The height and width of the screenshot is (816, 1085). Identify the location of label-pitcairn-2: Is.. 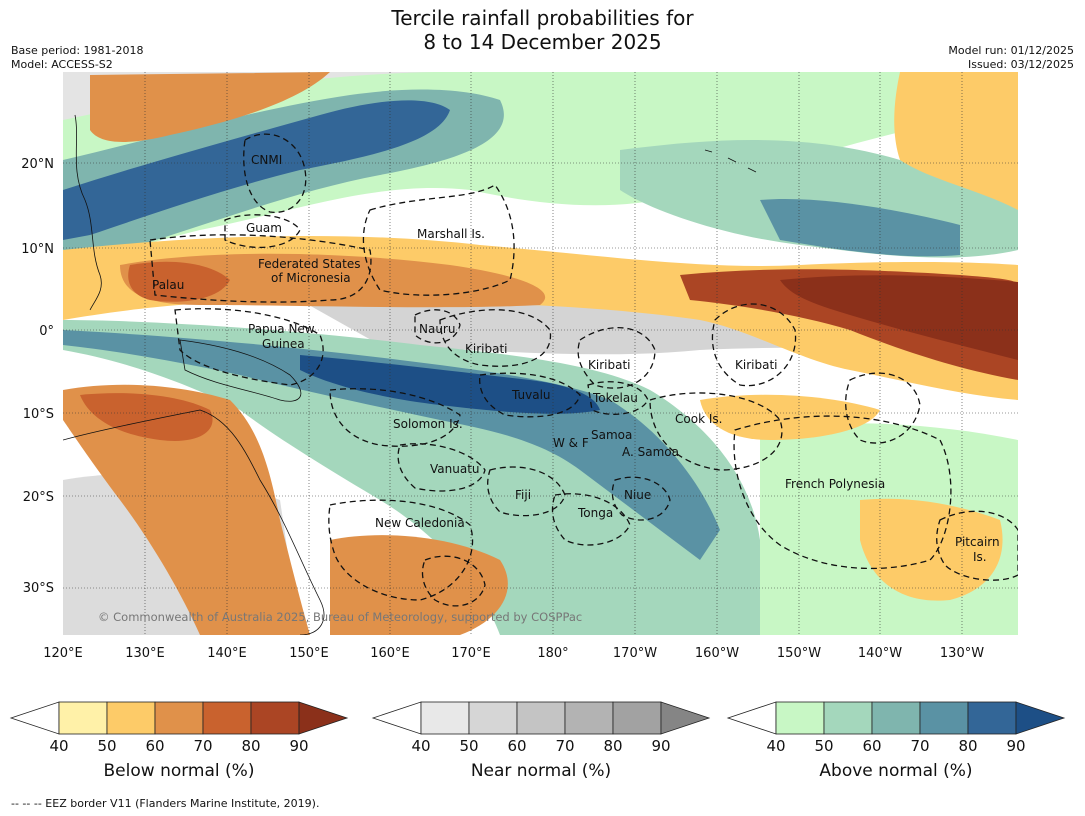
(980, 557).